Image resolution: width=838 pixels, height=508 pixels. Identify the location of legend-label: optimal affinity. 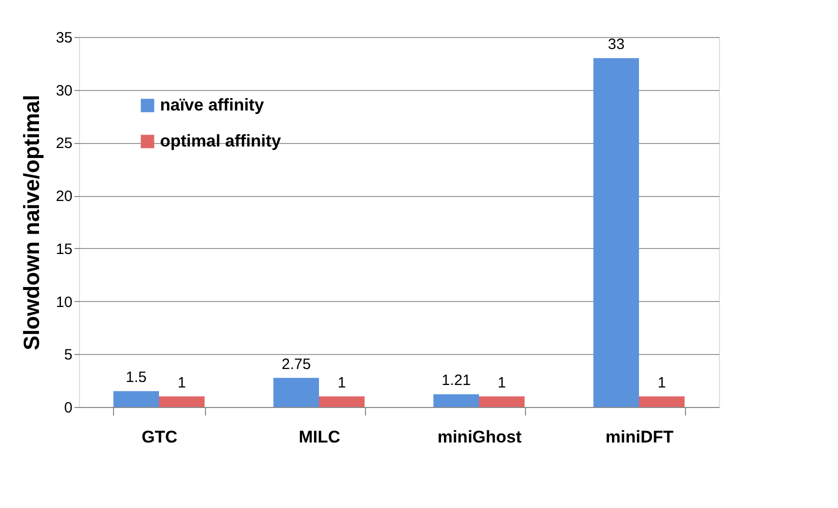
(221, 141).